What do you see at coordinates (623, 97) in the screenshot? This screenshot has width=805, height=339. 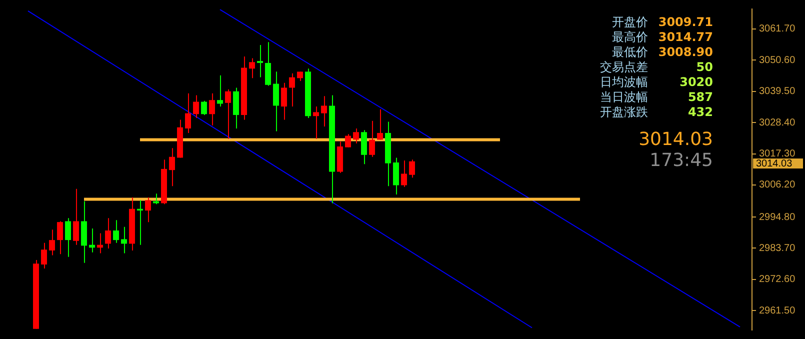 I see `annotation: 当日波幅` at bounding box center [623, 97].